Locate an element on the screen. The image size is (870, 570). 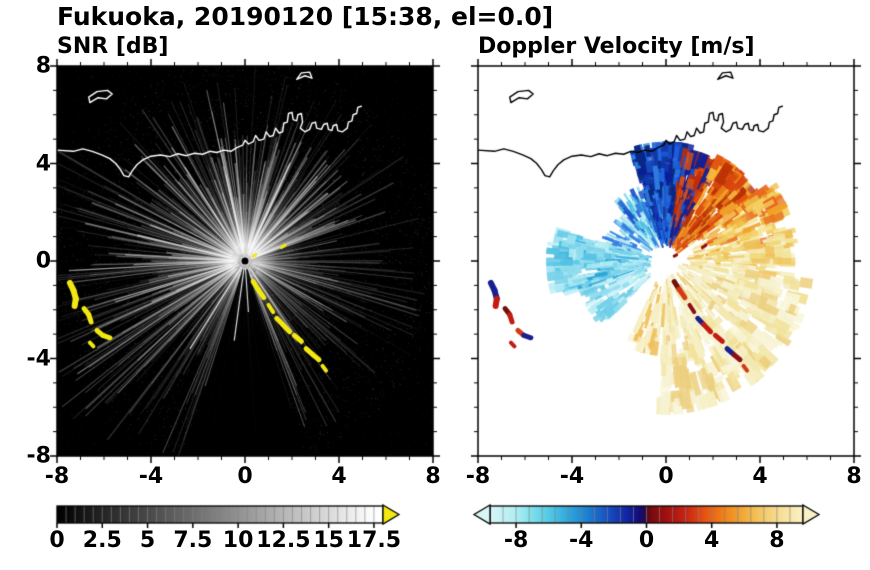
snr-colorbar-canvas is located at coordinates (235, 517).